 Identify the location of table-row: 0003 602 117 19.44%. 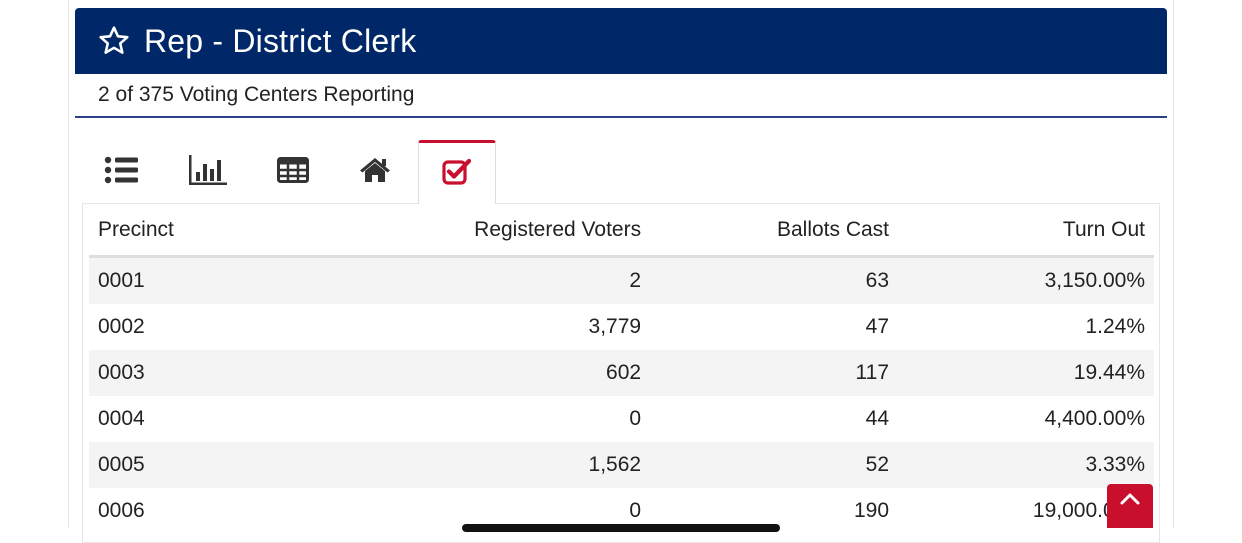
(621, 373).